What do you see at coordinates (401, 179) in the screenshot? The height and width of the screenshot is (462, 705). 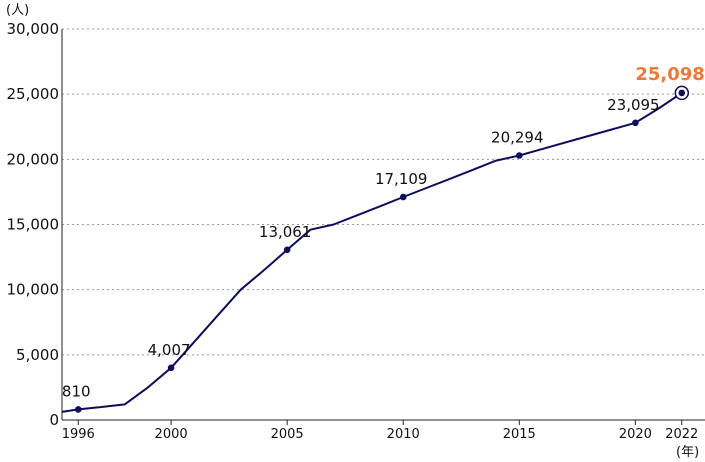 I see `data-label: 17,109` at bounding box center [401, 179].